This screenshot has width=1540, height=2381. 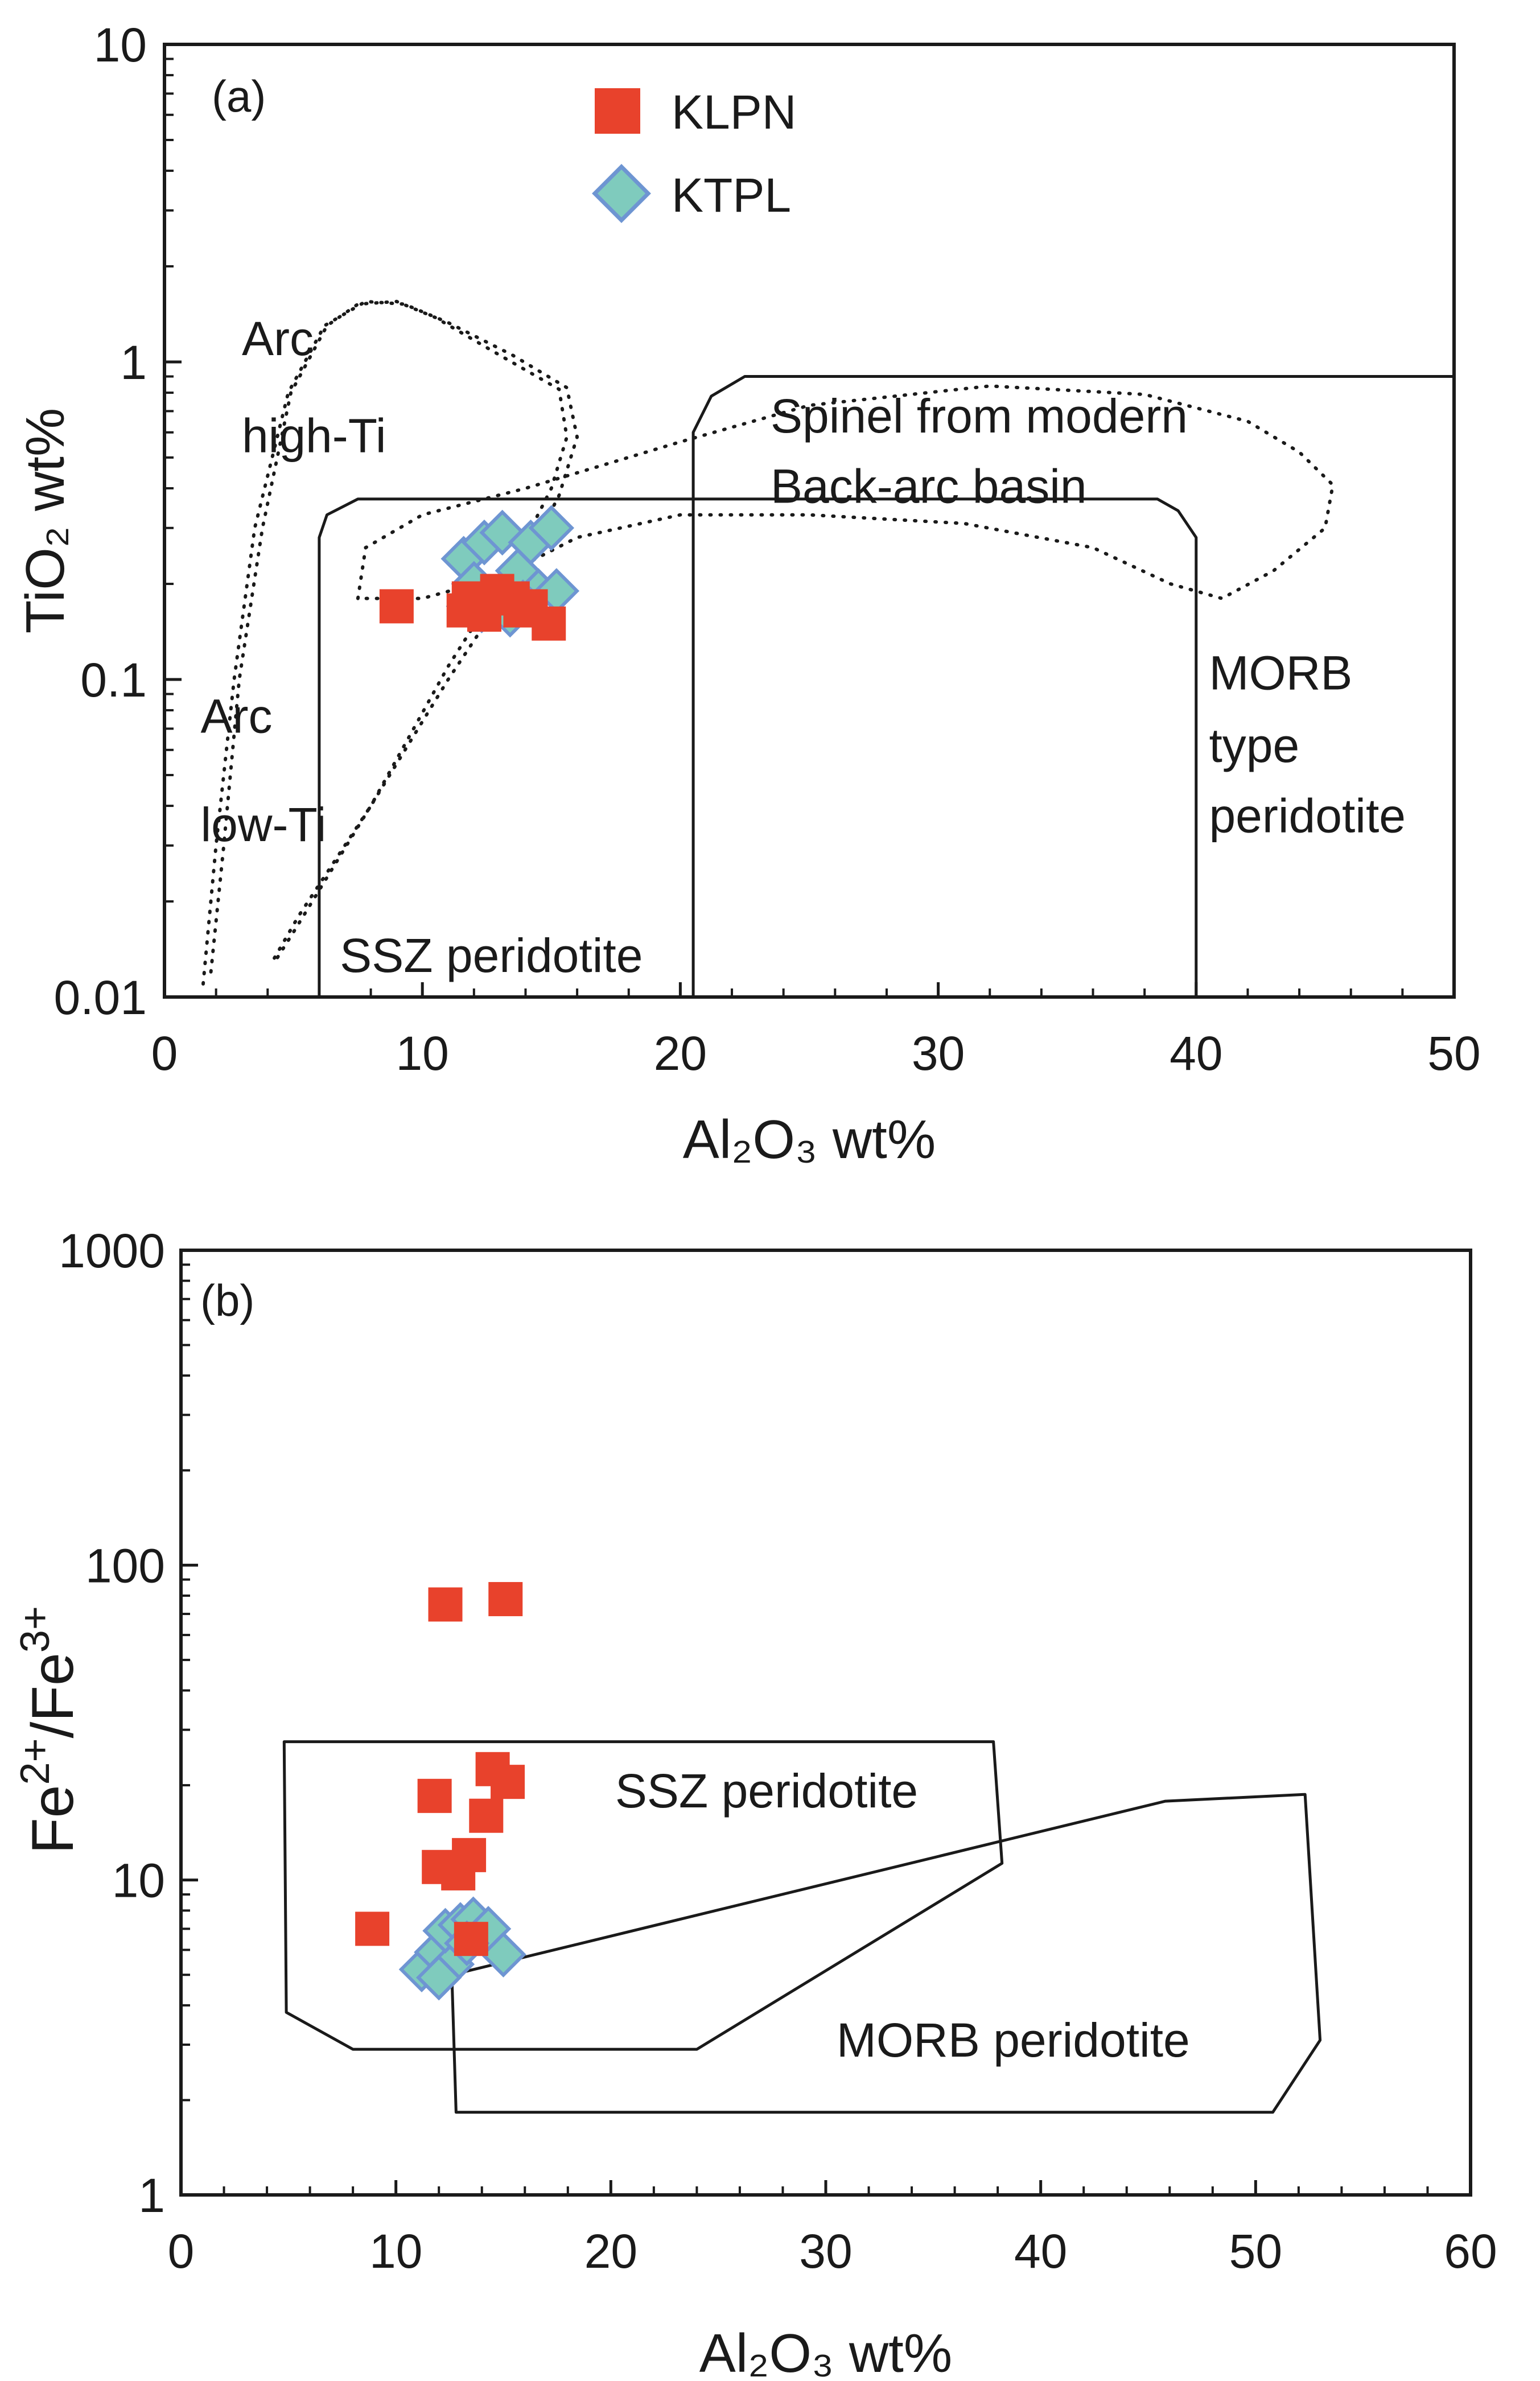 What do you see at coordinates (1013, 2040) in the screenshot?
I see `panel-b-annotation: MORB peridotite` at bounding box center [1013, 2040].